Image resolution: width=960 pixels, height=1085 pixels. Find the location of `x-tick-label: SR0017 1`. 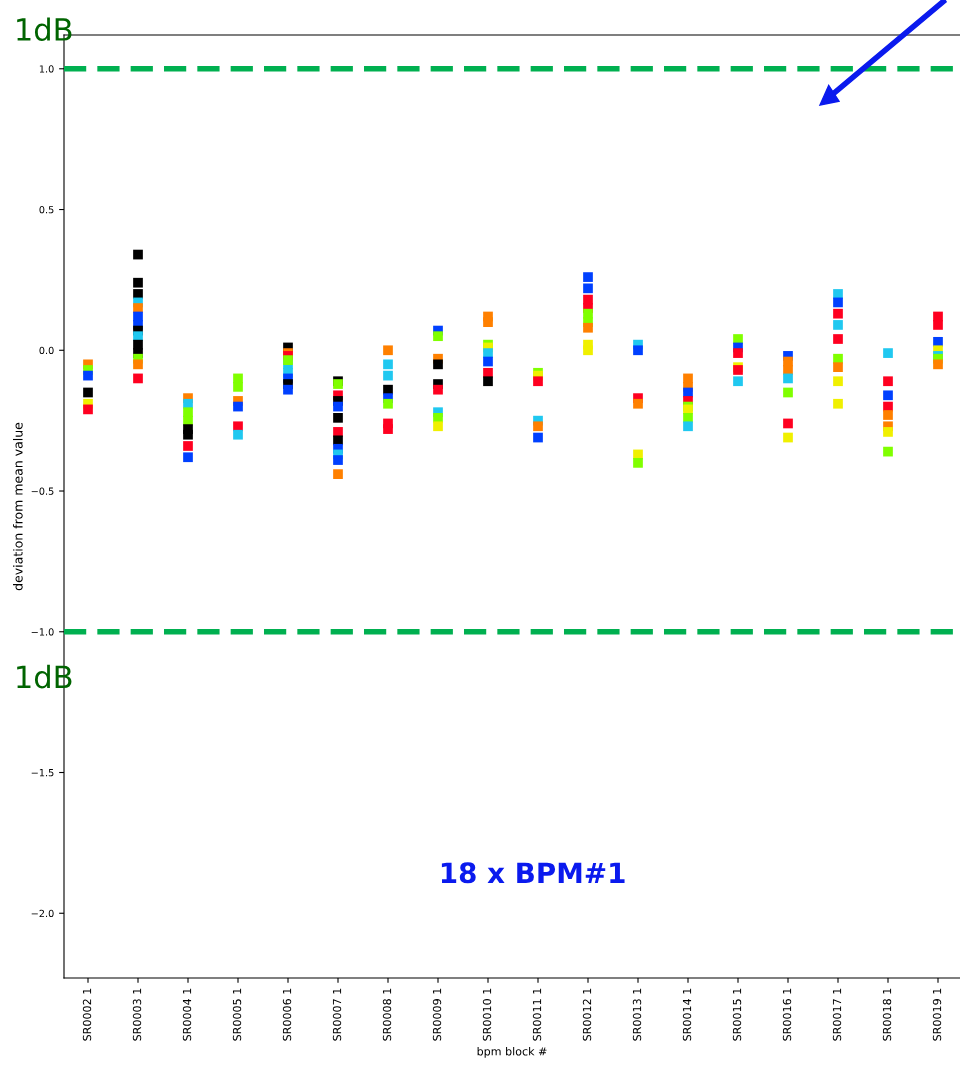

x-tick-label: SR0017 1 is located at coordinates (837, 1014).